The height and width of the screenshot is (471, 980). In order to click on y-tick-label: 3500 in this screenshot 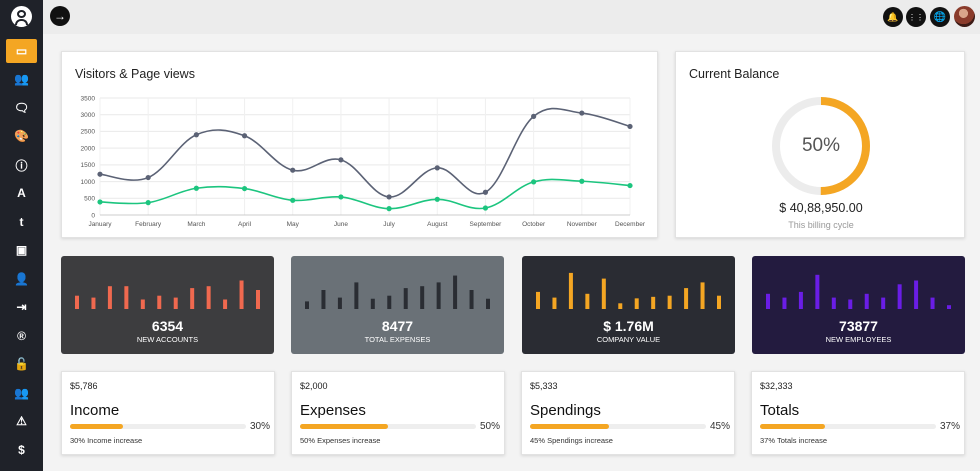, I will do `click(88, 98)`.